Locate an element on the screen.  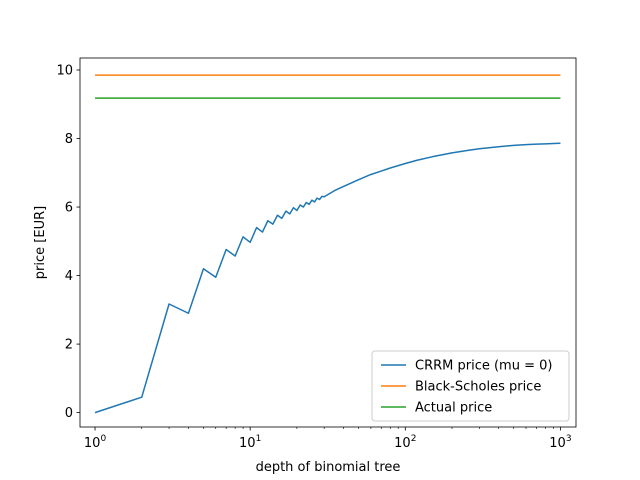
y-tick-label: 8 is located at coordinates (69, 139).